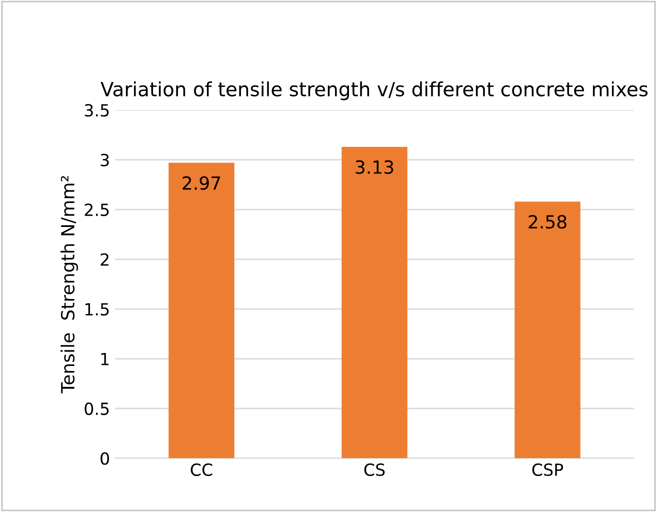  Describe the element at coordinates (201, 469) in the screenshot. I see `x-tick-label: CC` at that location.